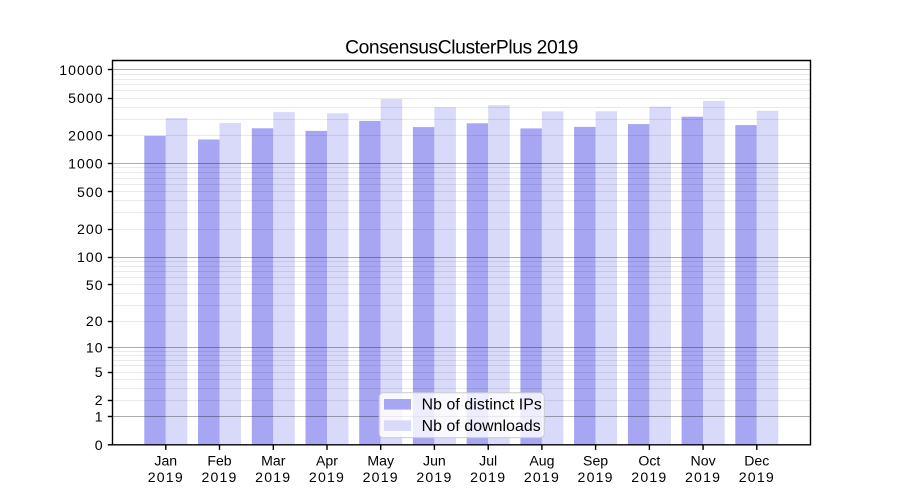 This screenshot has height=500, width=900. Describe the element at coordinates (99, 372) in the screenshot. I see `svg-text: 5` at that location.